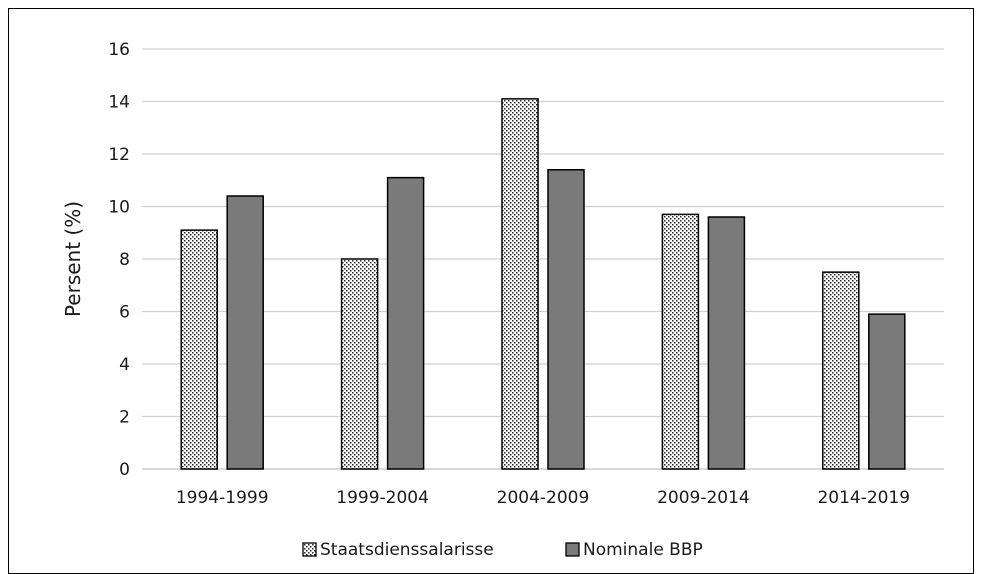 The height and width of the screenshot is (574, 984). I want to click on bar-nominale-bbp-1999-2004, so click(405, 323).